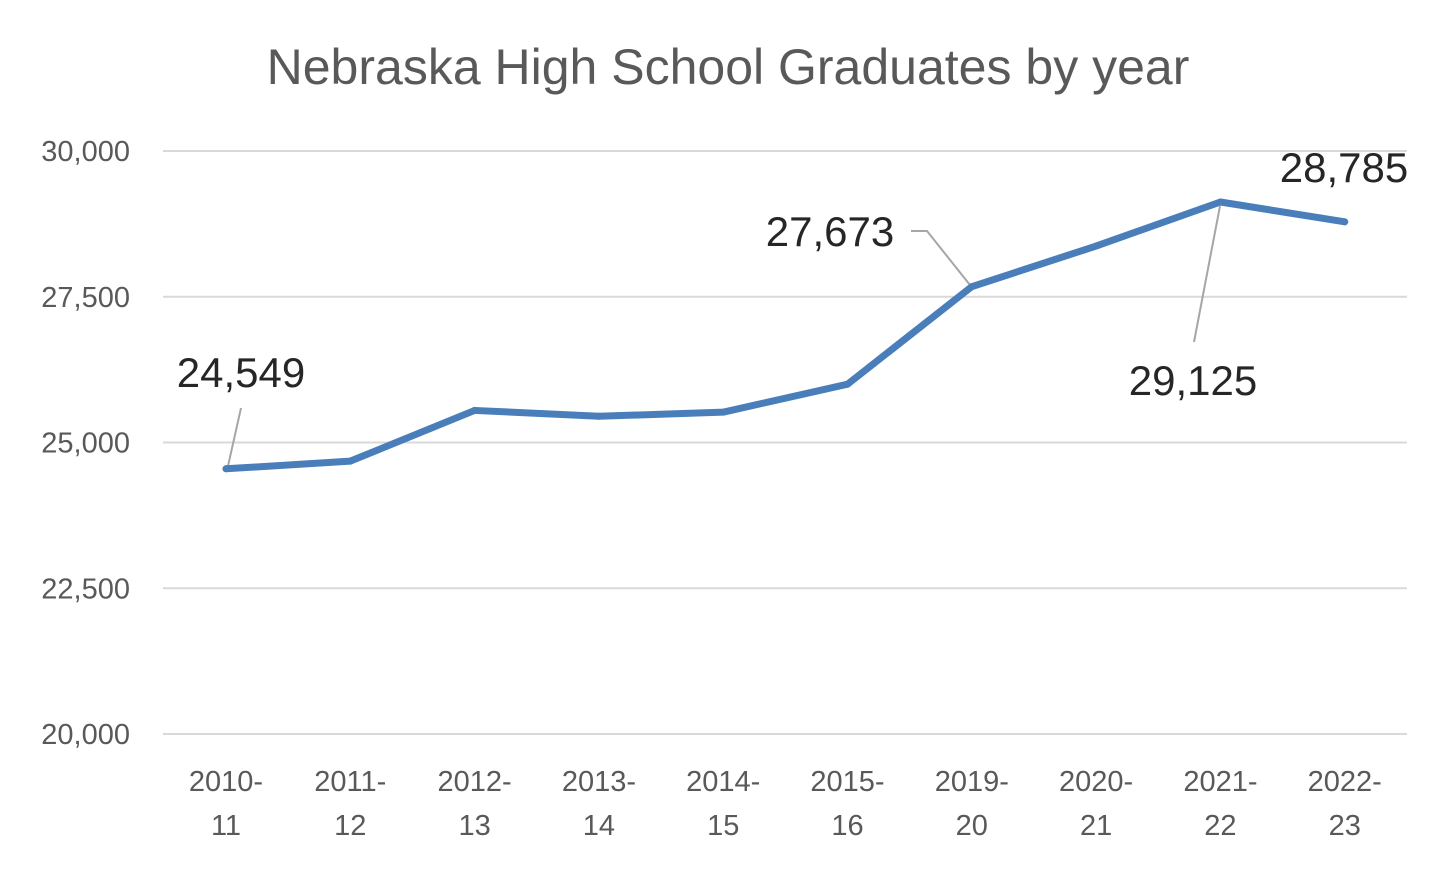 The height and width of the screenshot is (877, 1456). What do you see at coordinates (350, 782) in the screenshot?
I see `x-tick-label-line: 2011-` at bounding box center [350, 782].